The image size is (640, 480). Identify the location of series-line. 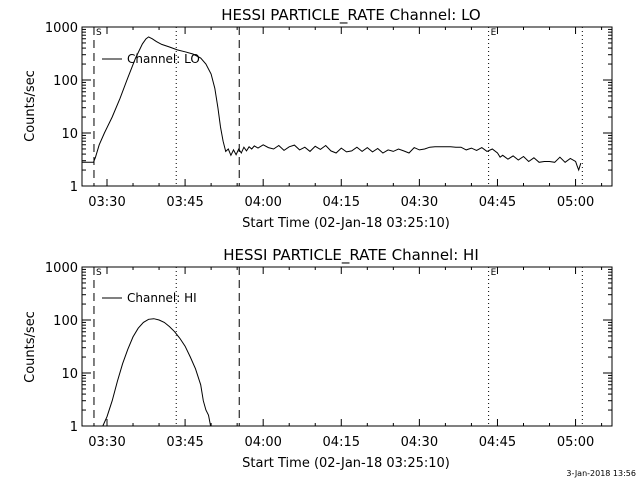
(157, 372).